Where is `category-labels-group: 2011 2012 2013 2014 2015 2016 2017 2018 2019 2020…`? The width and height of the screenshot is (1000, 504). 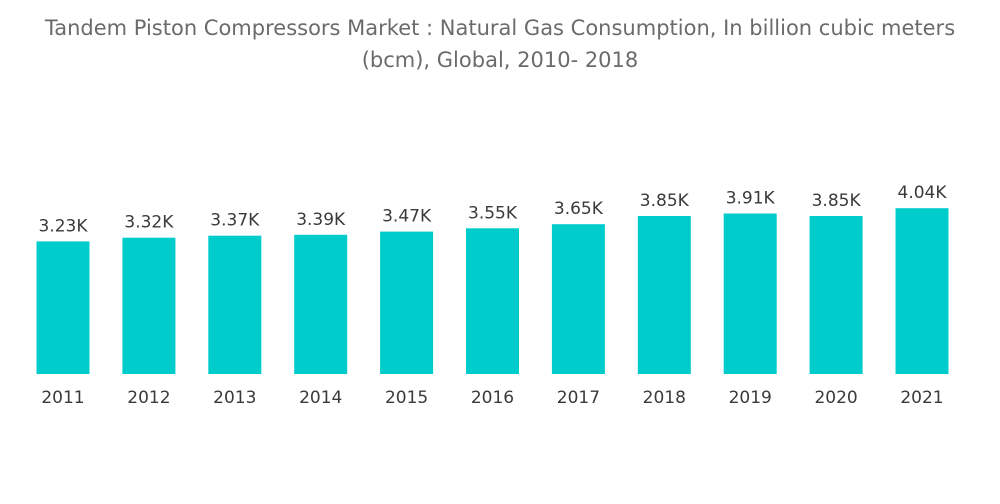
category-labels-group: 2011 2012 2013 2014 2015 2016 2017 2018 2019 2020… is located at coordinates (492, 398).